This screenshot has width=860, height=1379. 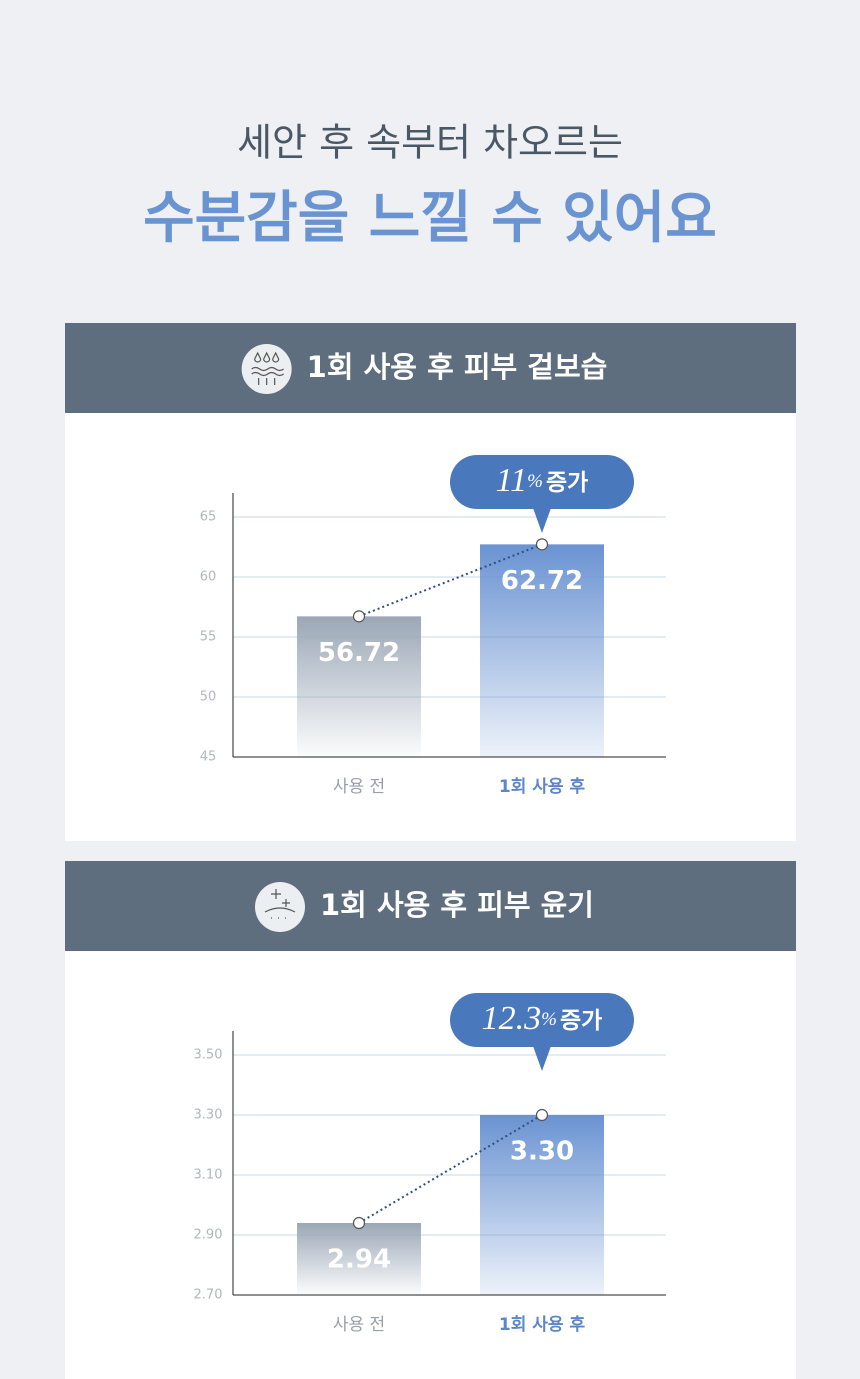 What do you see at coordinates (208, 517) in the screenshot?
I see `y-tick-label: 65` at bounding box center [208, 517].